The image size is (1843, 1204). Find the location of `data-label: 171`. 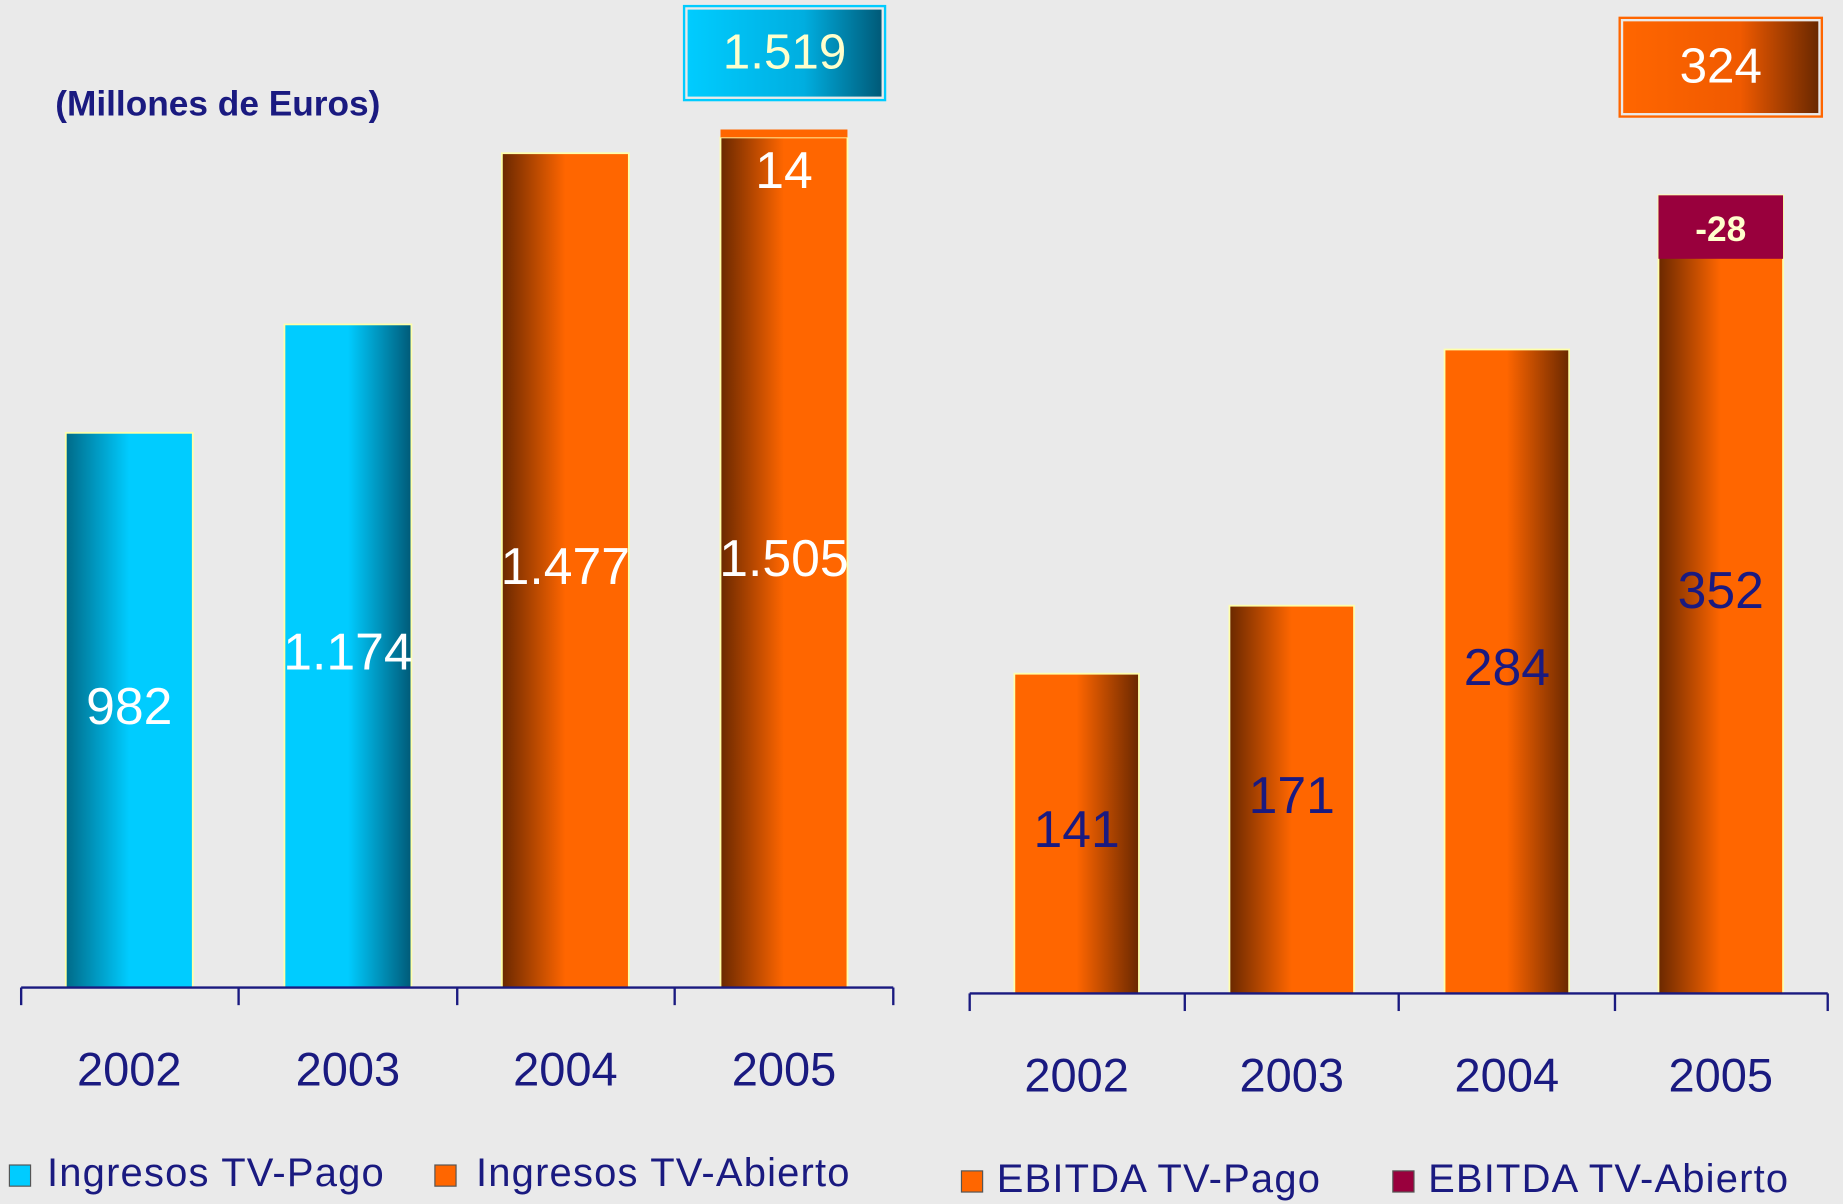

data-label: 171 is located at coordinates (1292, 795).